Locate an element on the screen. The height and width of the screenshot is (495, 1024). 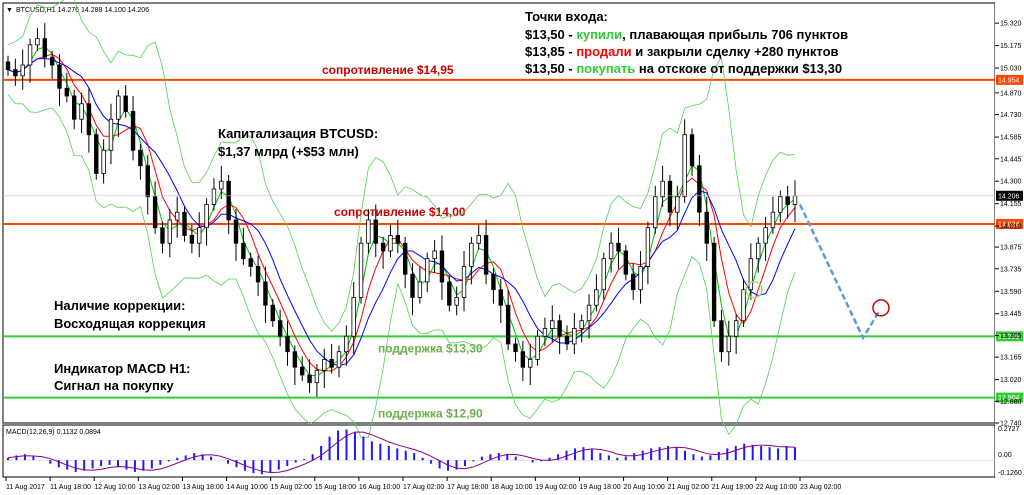
entry-title: Точки входа: is located at coordinates (566, 16).